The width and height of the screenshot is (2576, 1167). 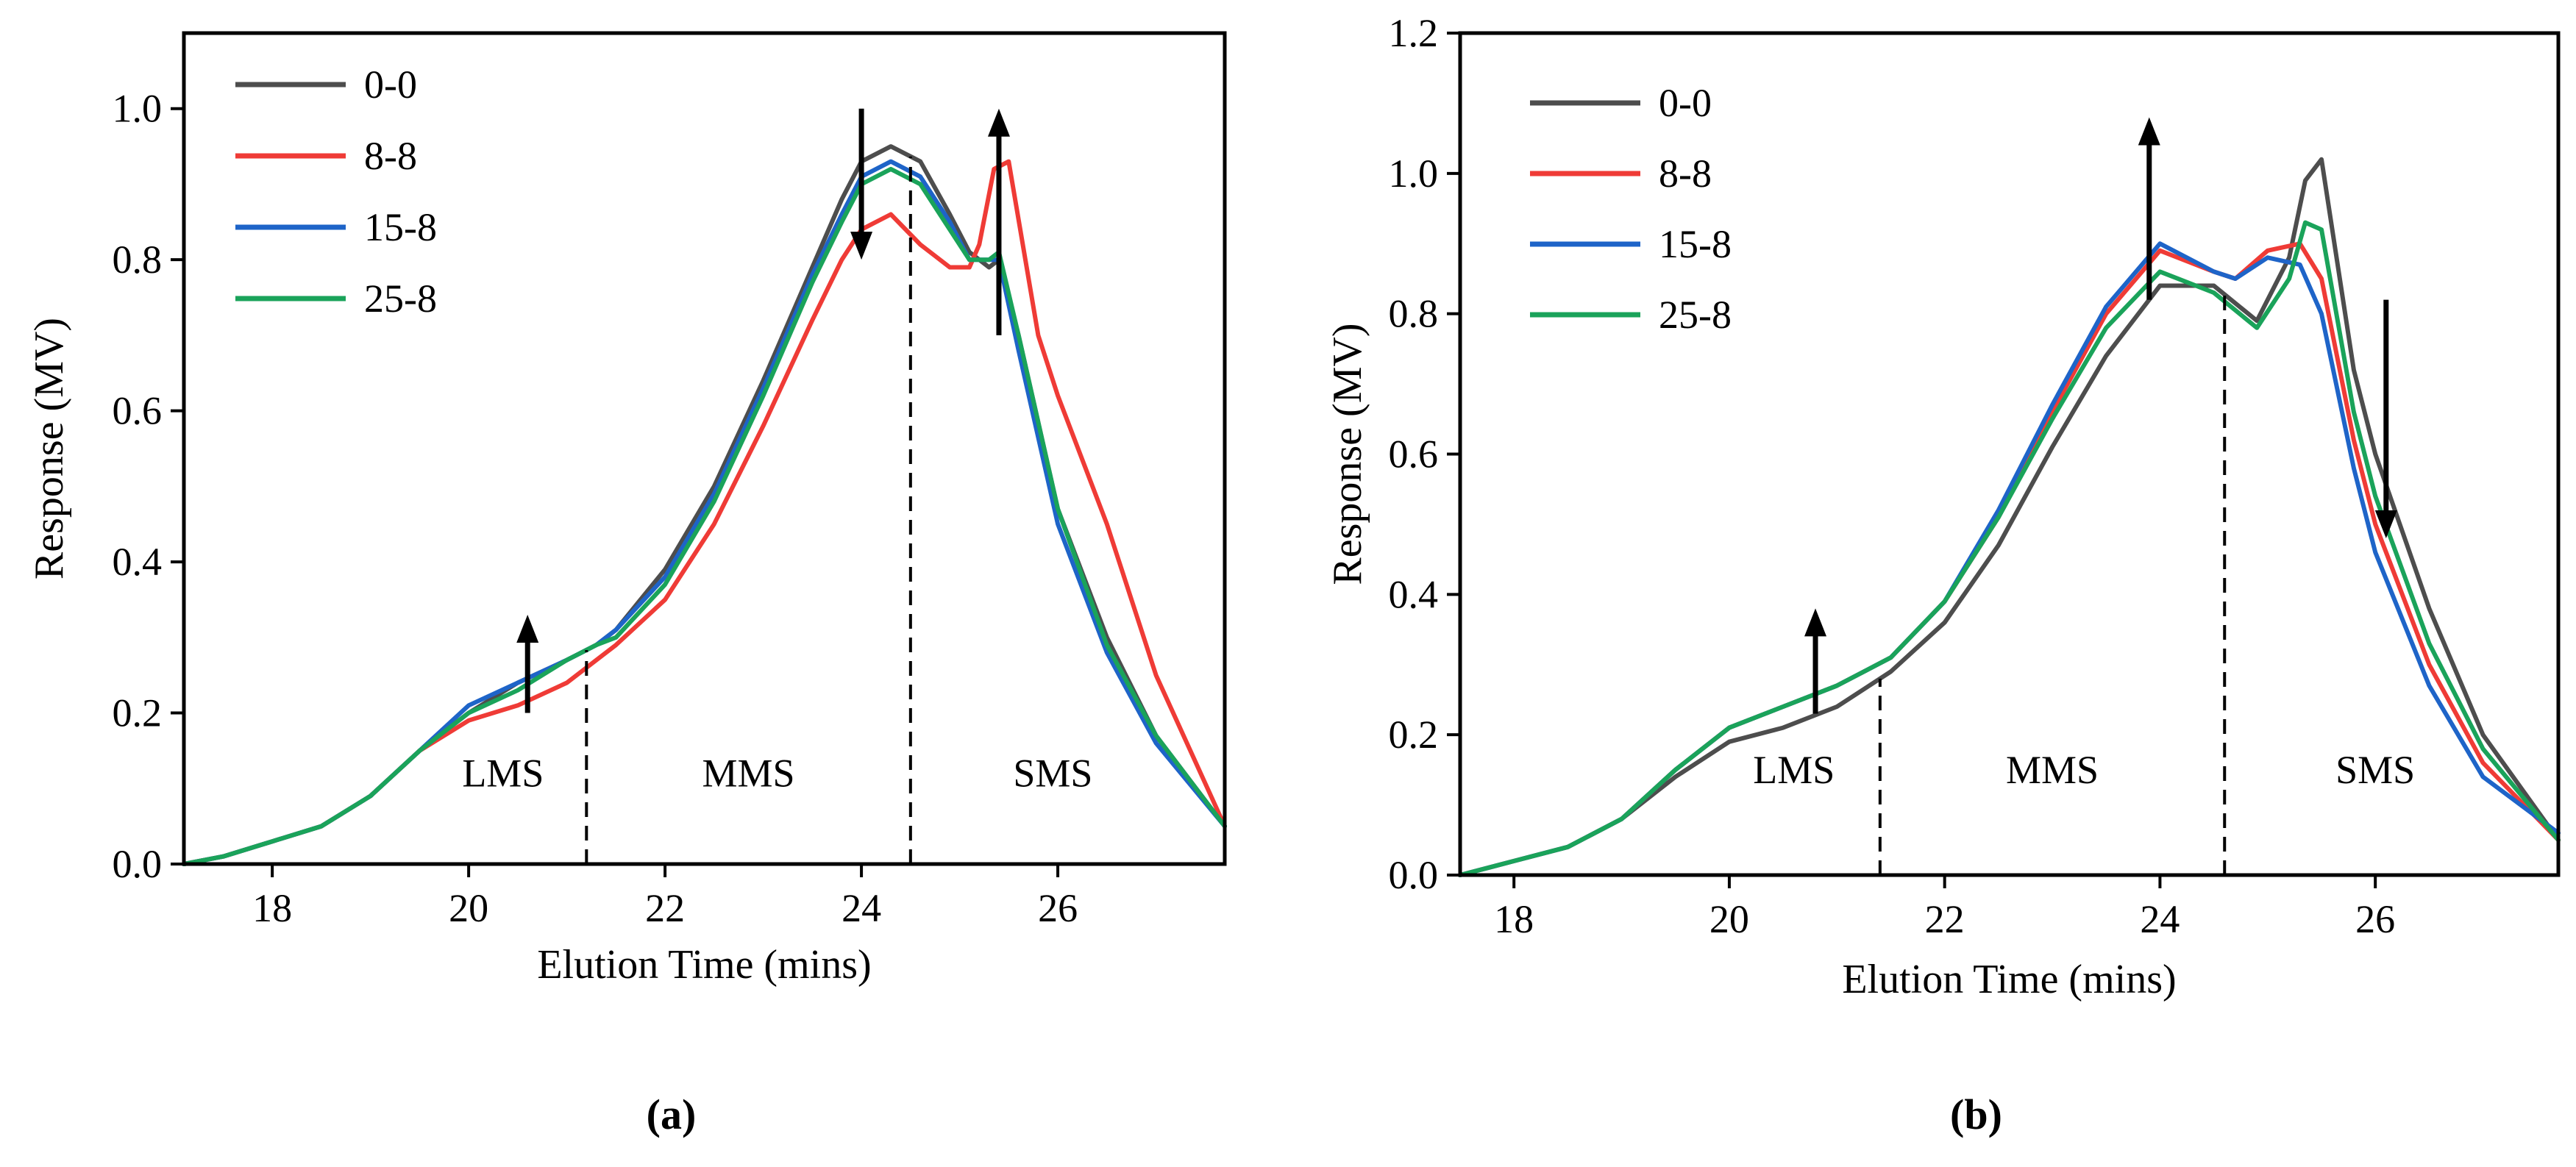 What do you see at coordinates (1414, 33) in the screenshot?
I see `y-tick-label: 1.2` at bounding box center [1414, 33].